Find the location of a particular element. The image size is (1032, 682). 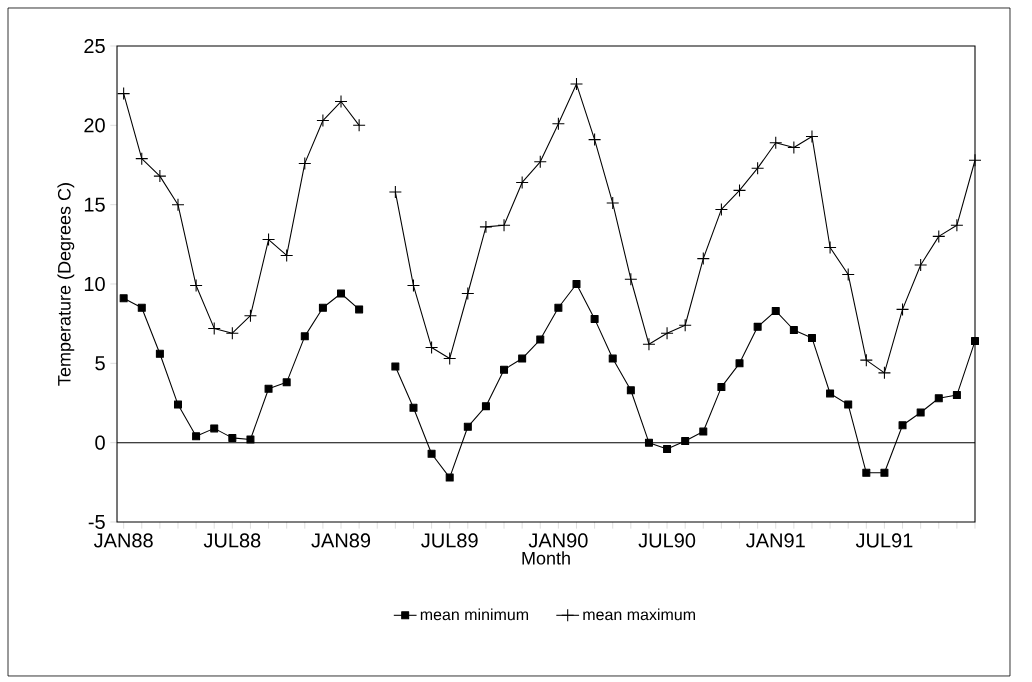

legend-label: mean minimum is located at coordinates (474, 614).